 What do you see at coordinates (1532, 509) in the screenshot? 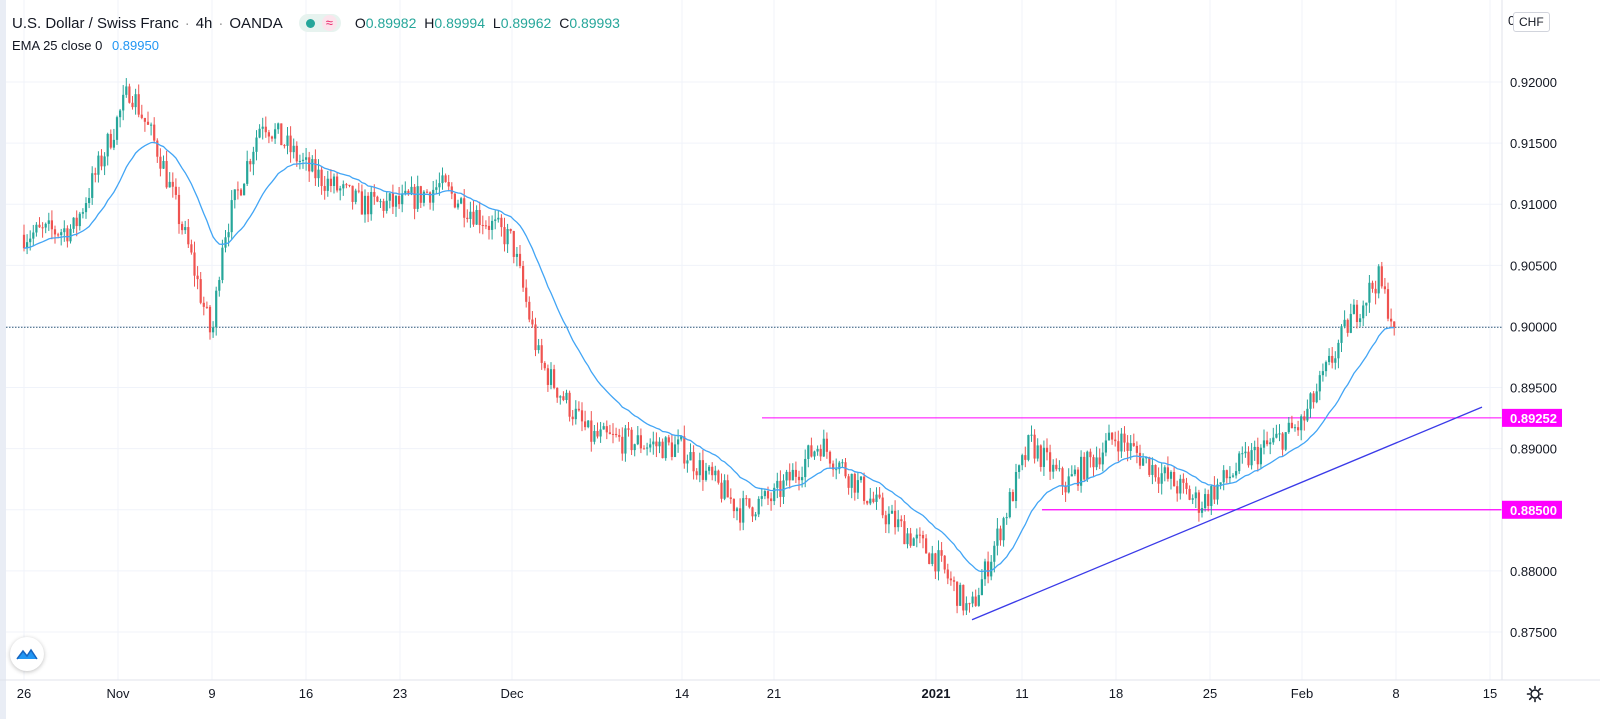
I see `level-price-tag` at bounding box center [1532, 509].